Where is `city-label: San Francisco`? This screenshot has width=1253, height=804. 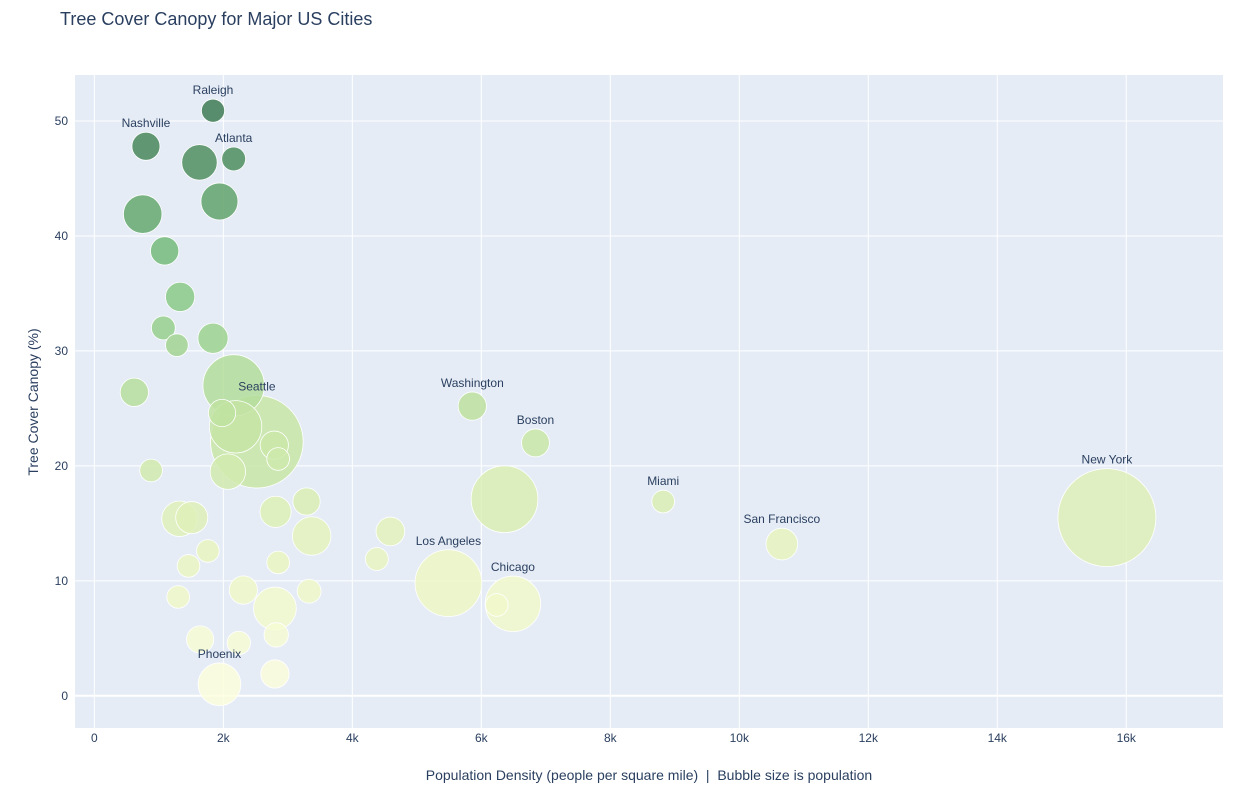
city-label: San Francisco is located at coordinates (782, 519).